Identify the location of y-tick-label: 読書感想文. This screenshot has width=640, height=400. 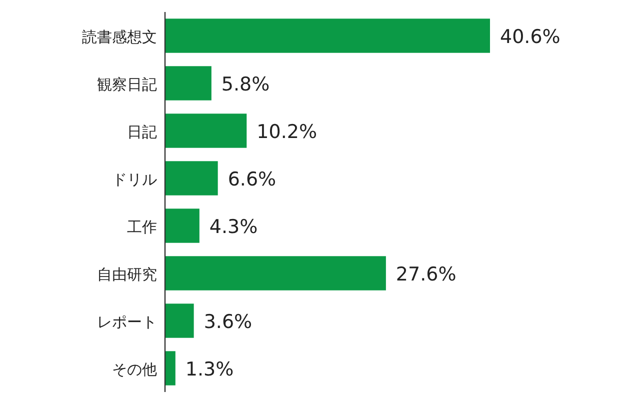
(119, 37).